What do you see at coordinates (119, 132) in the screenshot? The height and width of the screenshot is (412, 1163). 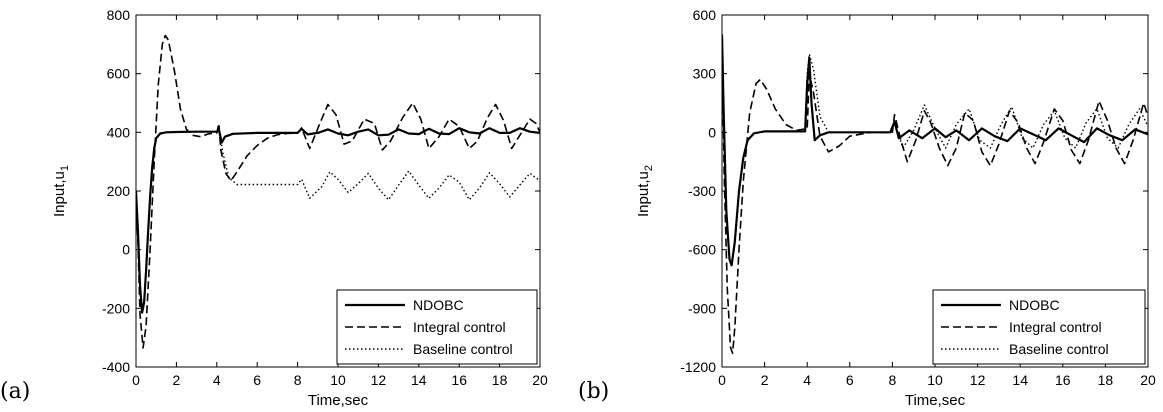 I see `y-tick-label: 400` at bounding box center [119, 132].